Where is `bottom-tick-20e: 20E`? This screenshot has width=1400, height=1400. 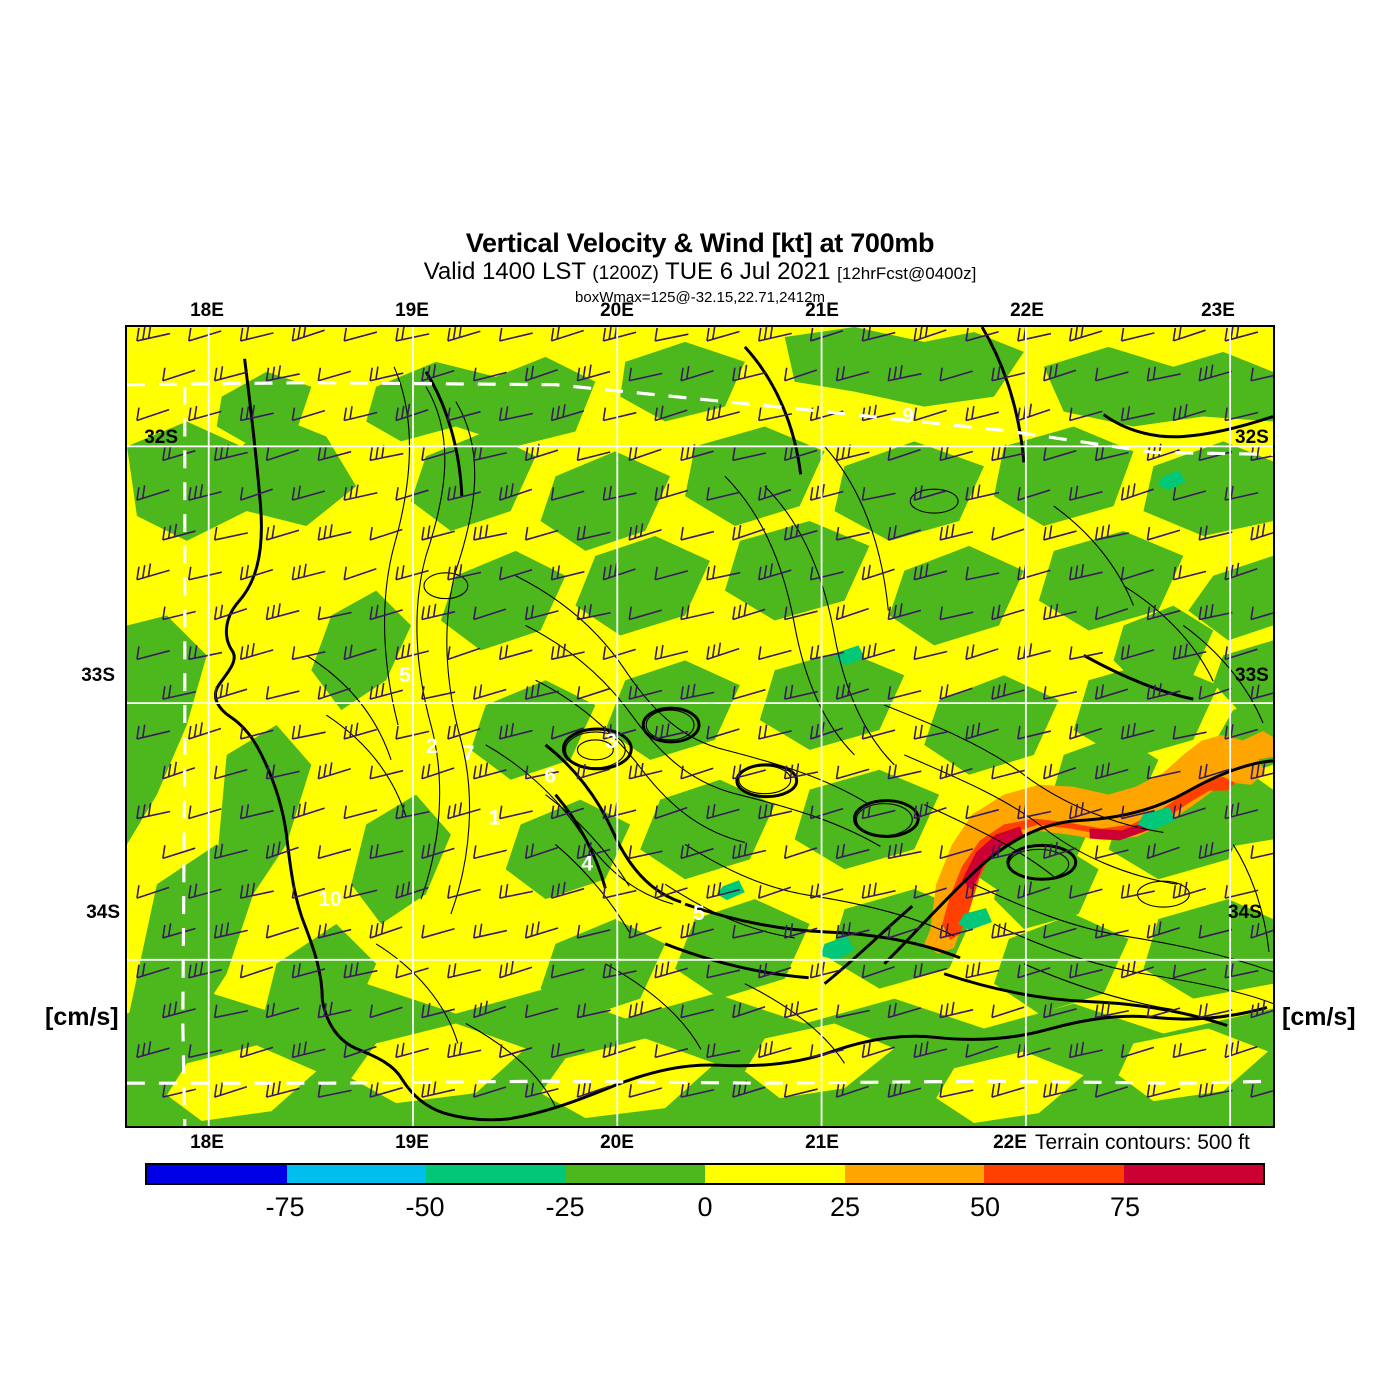
bottom-tick-20e: 20E is located at coordinates (617, 1142).